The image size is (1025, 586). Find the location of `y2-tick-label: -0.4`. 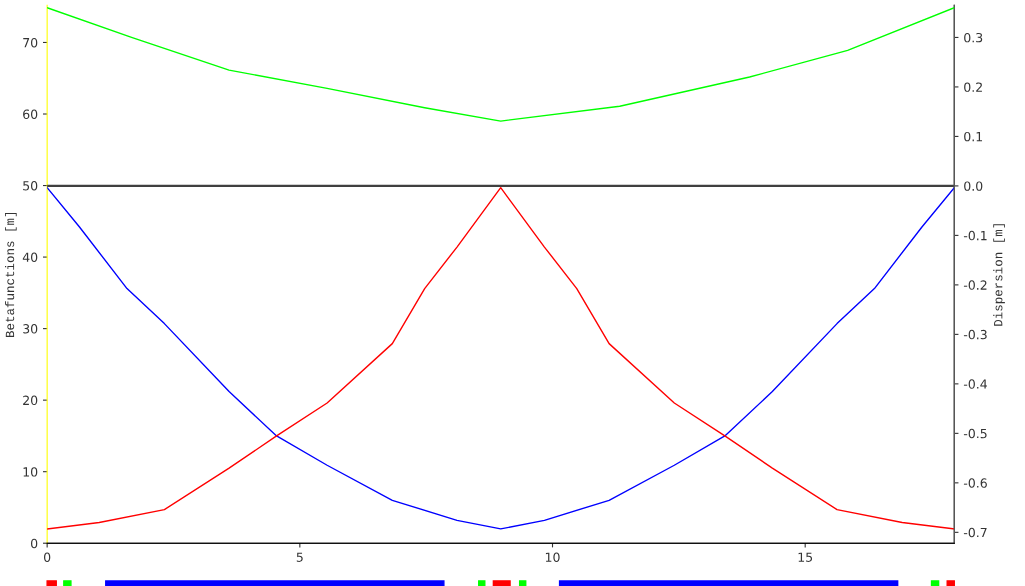

y2-tick-label: -0.4 is located at coordinates (975, 384).